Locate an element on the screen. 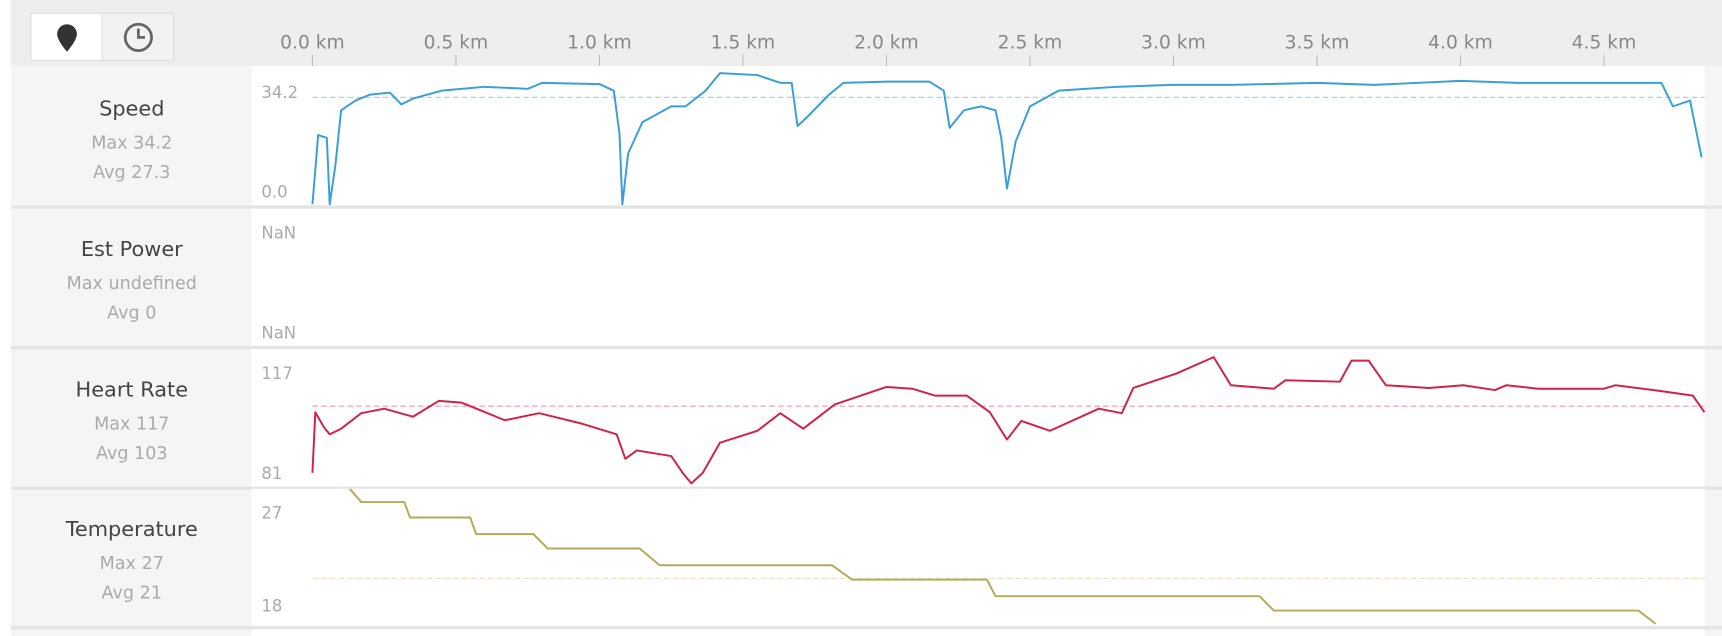  stat-text: Max 117 is located at coordinates (131, 424).